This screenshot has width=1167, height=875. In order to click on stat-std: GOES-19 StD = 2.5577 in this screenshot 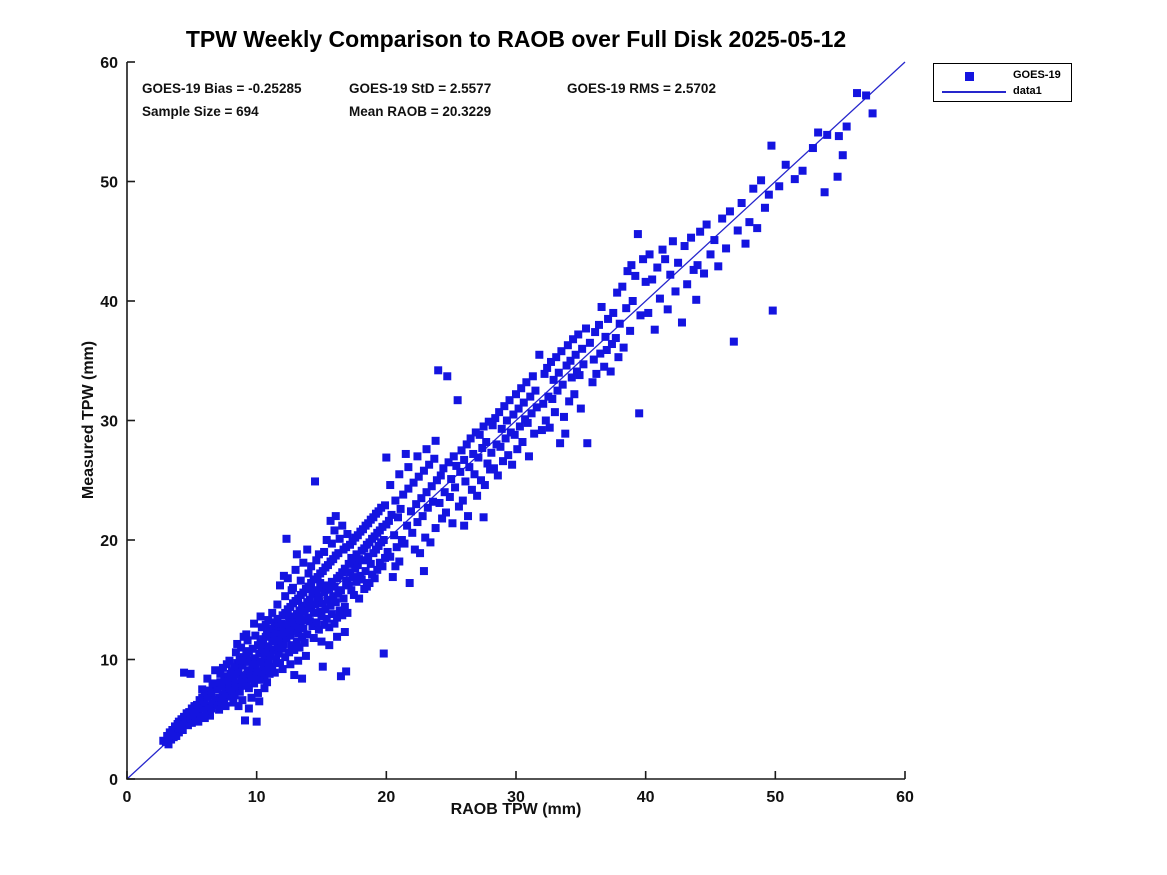, I will do `click(420, 88)`.